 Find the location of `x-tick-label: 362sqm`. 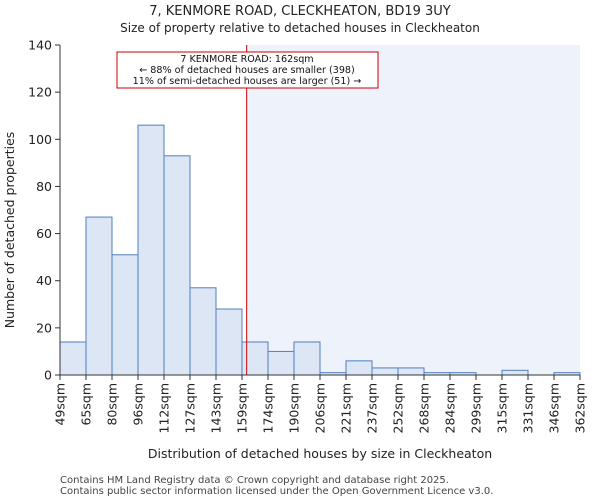

x-tick-label: 362sqm is located at coordinates (580, 408).